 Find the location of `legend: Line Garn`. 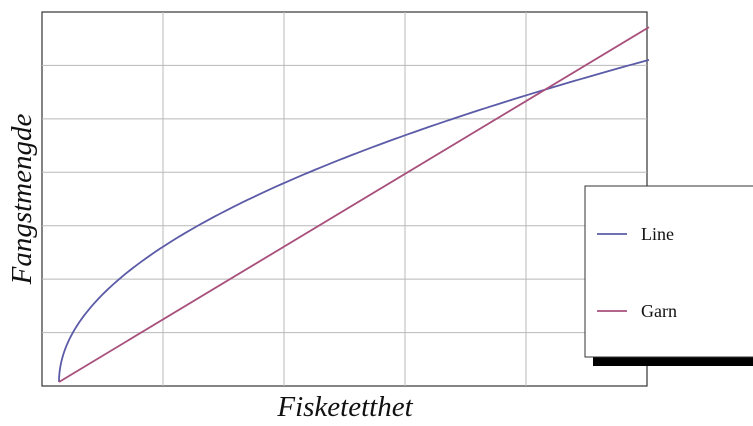

legend: Line Garn is located at coordinates (668, 275).